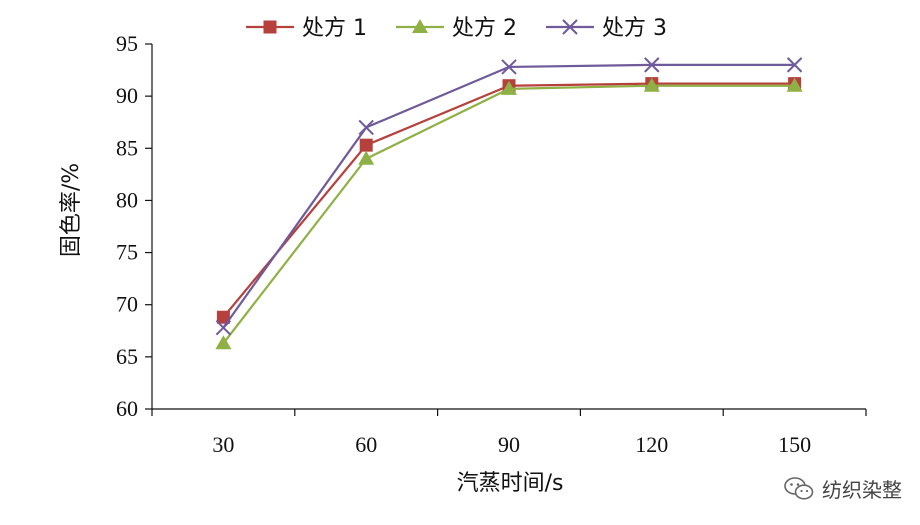  Describe the element at coordinates (634, 28) in the screenshot. I see `legend-label: 处方 3` at that location.